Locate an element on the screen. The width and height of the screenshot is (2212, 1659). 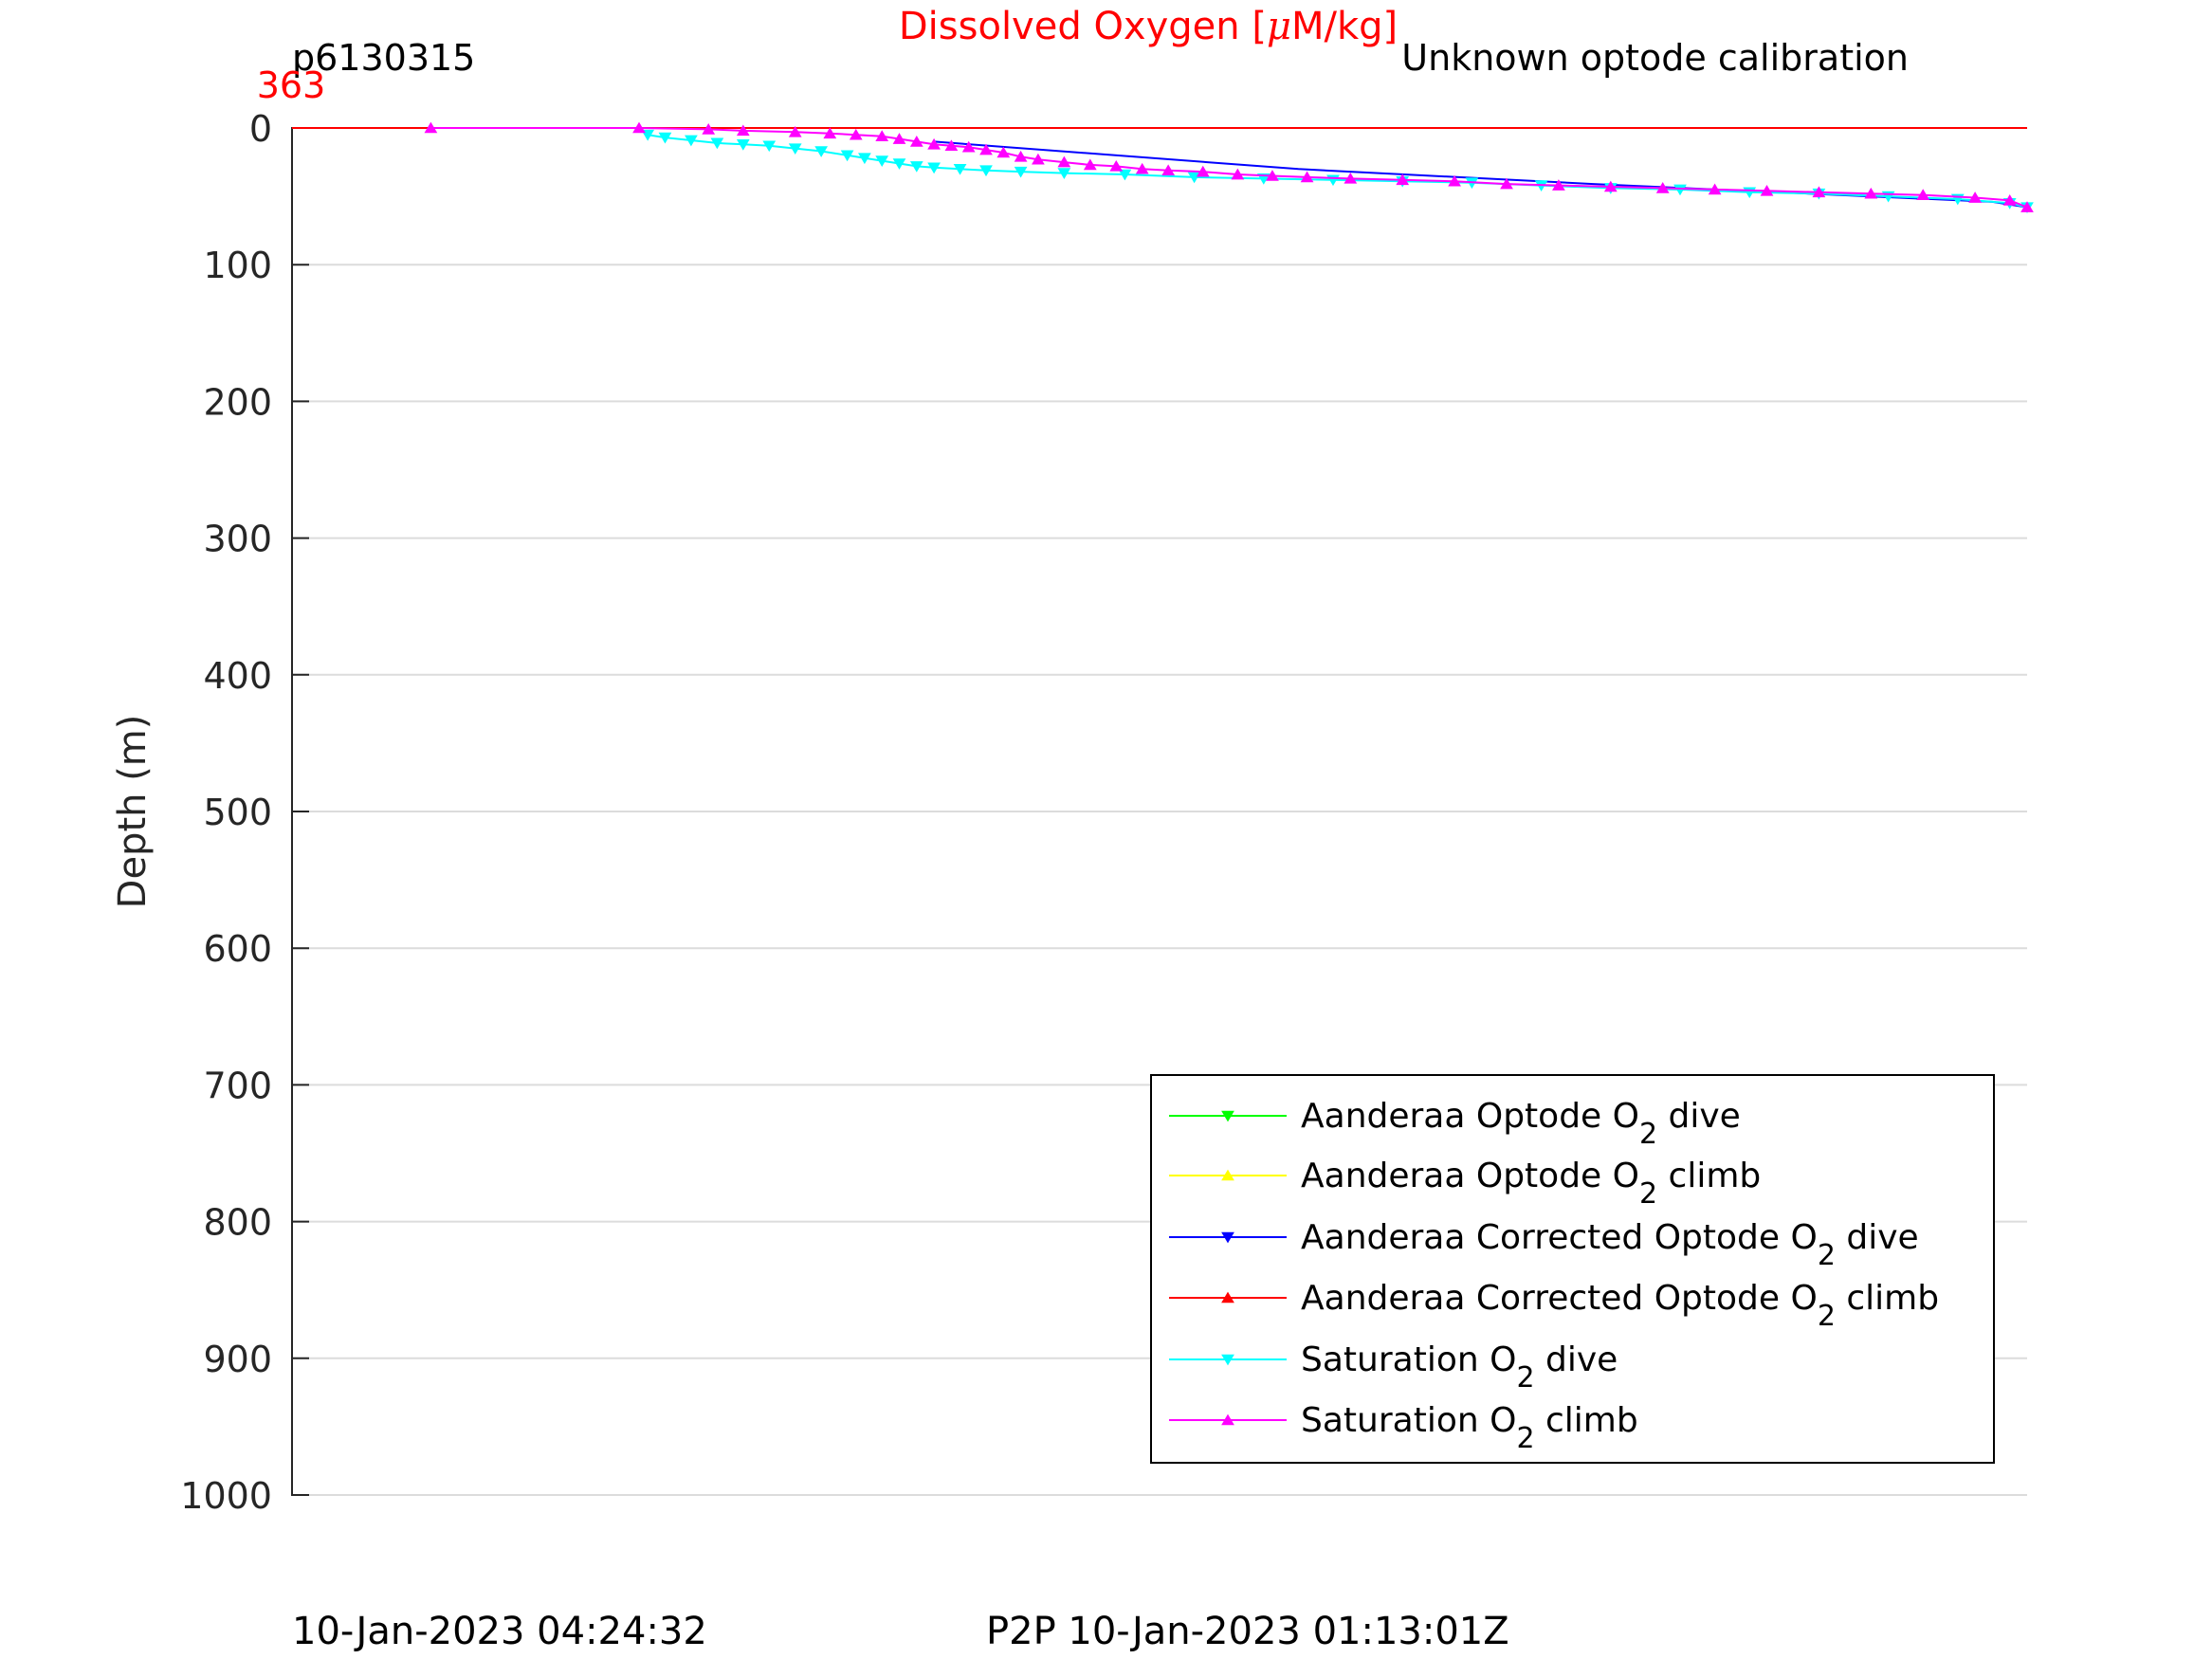
y-tick-label: 700 is located at coordinates (237, 1085).